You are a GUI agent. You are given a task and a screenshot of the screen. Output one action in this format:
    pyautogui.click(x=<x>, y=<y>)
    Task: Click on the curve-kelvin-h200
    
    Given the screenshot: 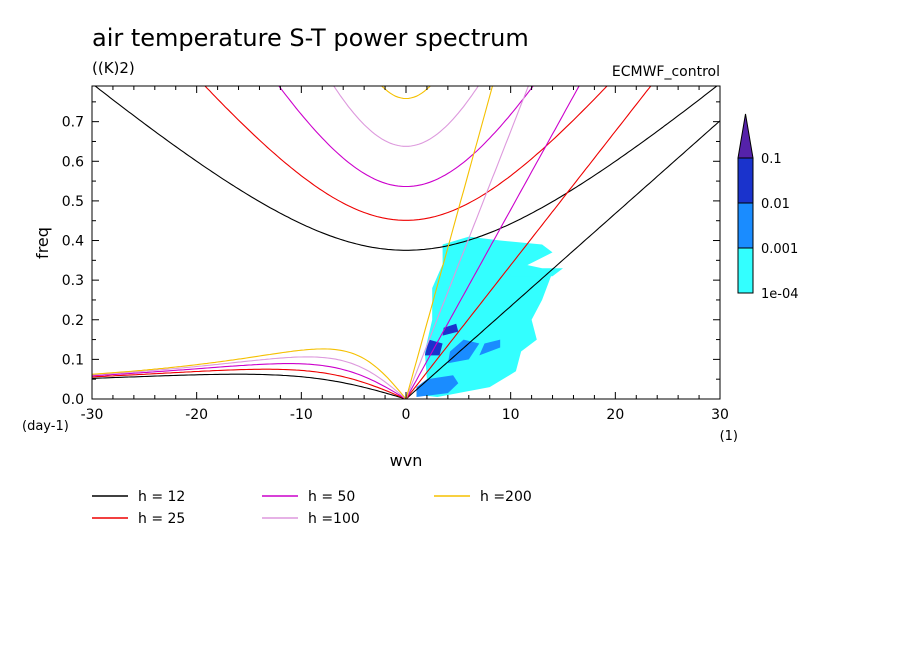 What is the action you would take?
    pyautogui.click(x=449, y=242)
    